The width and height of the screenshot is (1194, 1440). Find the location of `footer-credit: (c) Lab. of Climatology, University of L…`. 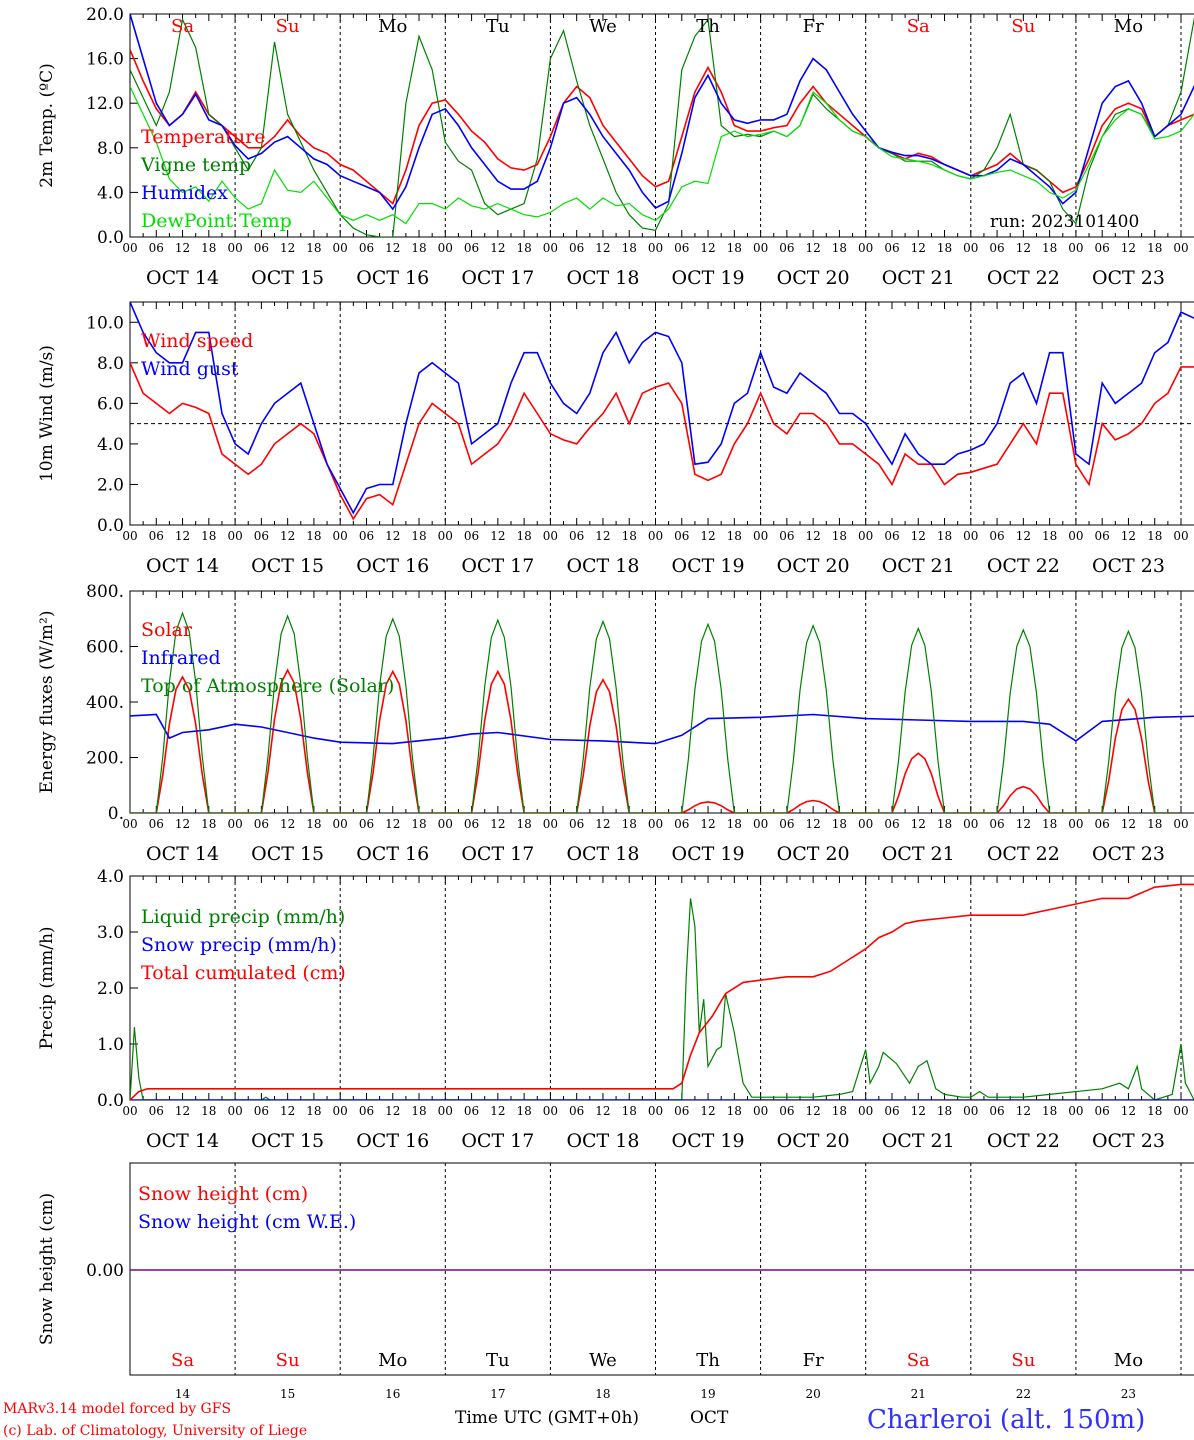

footer-credit: (c) Lab. of Climatology, University of L… is located at coordinates (155, 1431).